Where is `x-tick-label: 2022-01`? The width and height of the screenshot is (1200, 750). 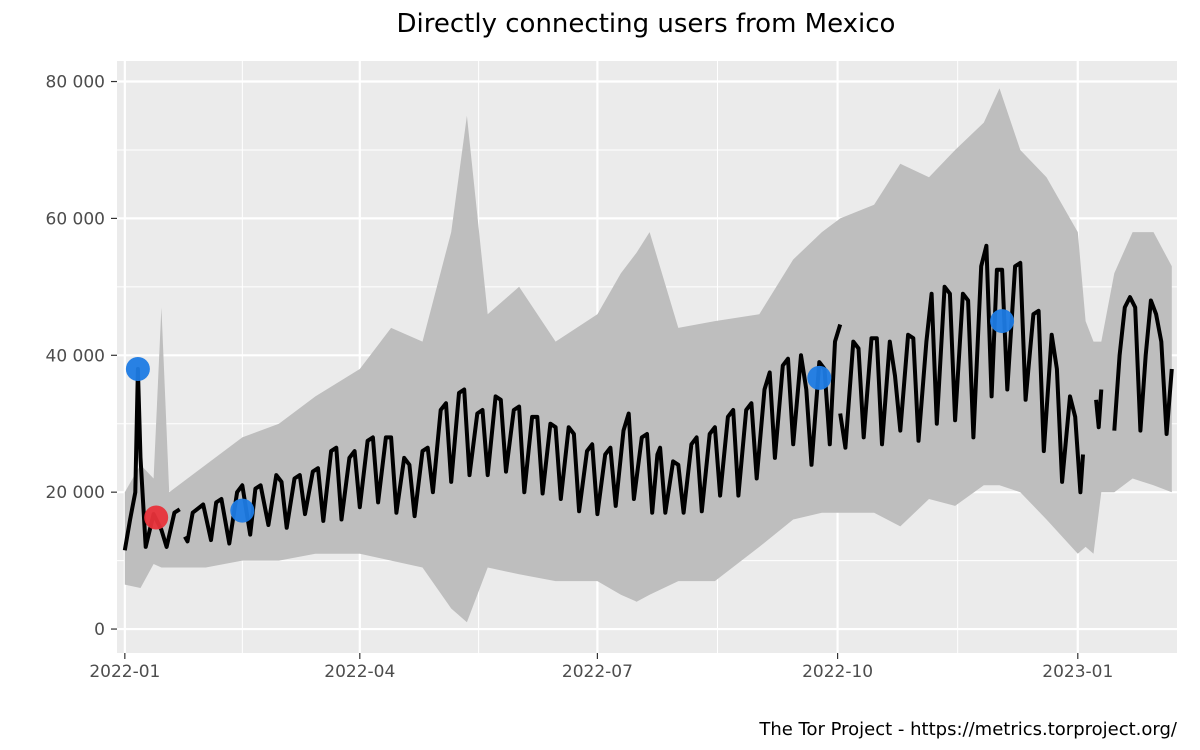 x-tick-label: 2022-01 is located at coordinates (124, 672).